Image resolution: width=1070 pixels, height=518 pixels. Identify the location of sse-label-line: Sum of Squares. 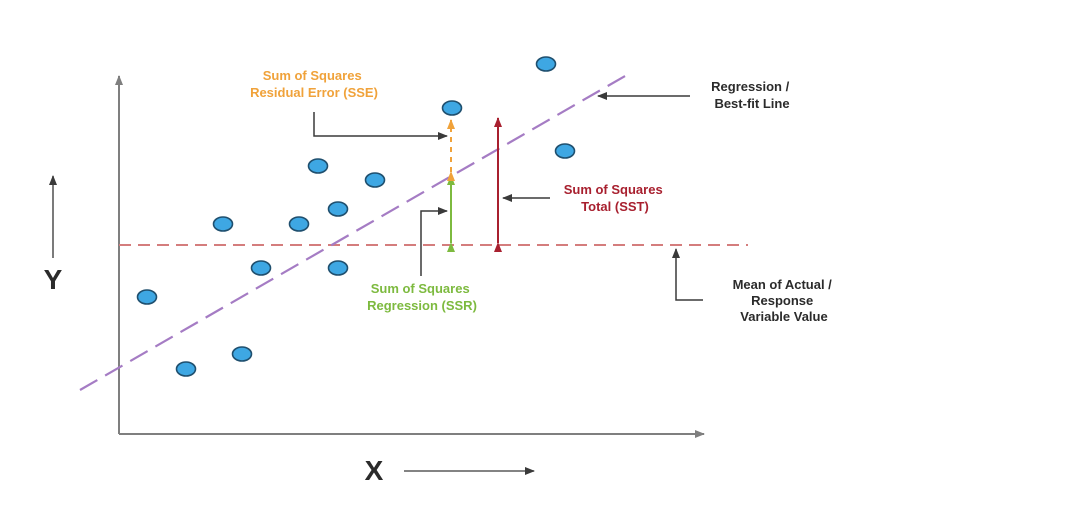
(312, 75).